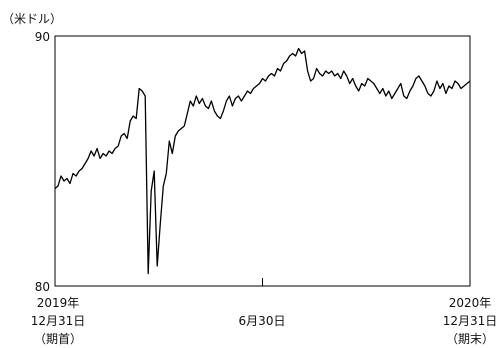 Image resolution: width=502 pixels, height=348 pixels. Describe the element at coordinates (42, 287) in the screenshot. I see `y-tick-label-80: 80` at that location.